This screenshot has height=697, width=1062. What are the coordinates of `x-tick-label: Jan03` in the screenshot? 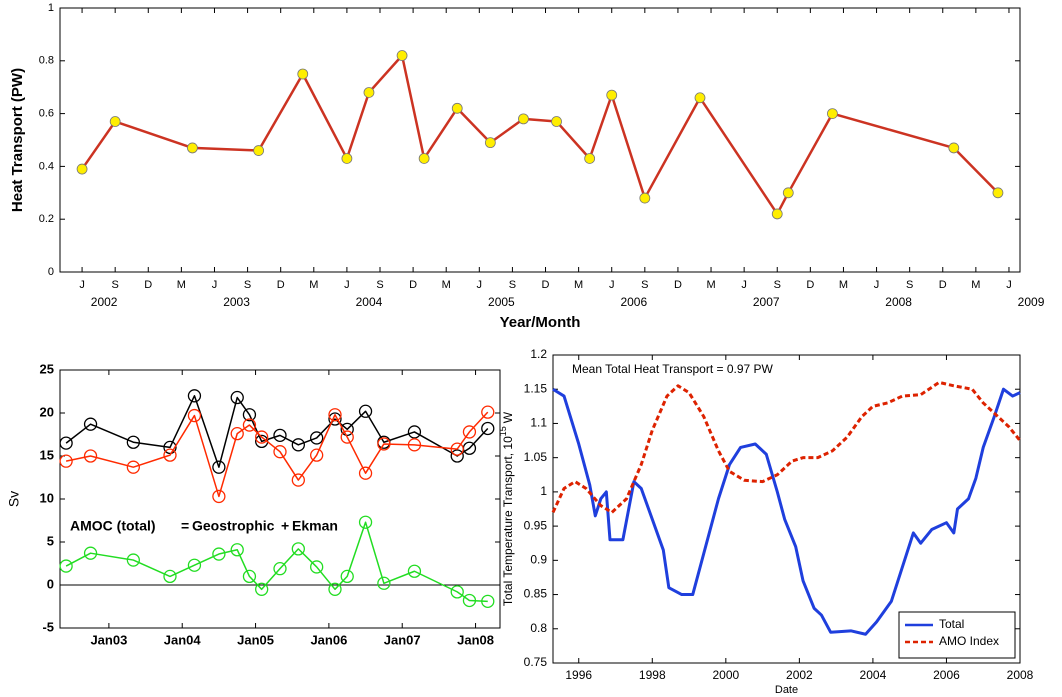 It's located at (108, 639).